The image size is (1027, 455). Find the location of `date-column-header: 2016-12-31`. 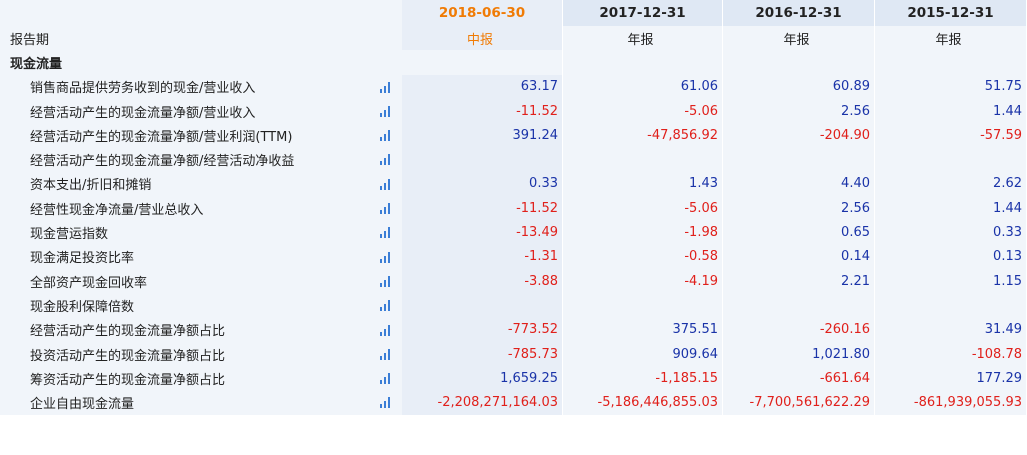

date-column-header: 2016-12-31 is located at coordinates (799, 13).